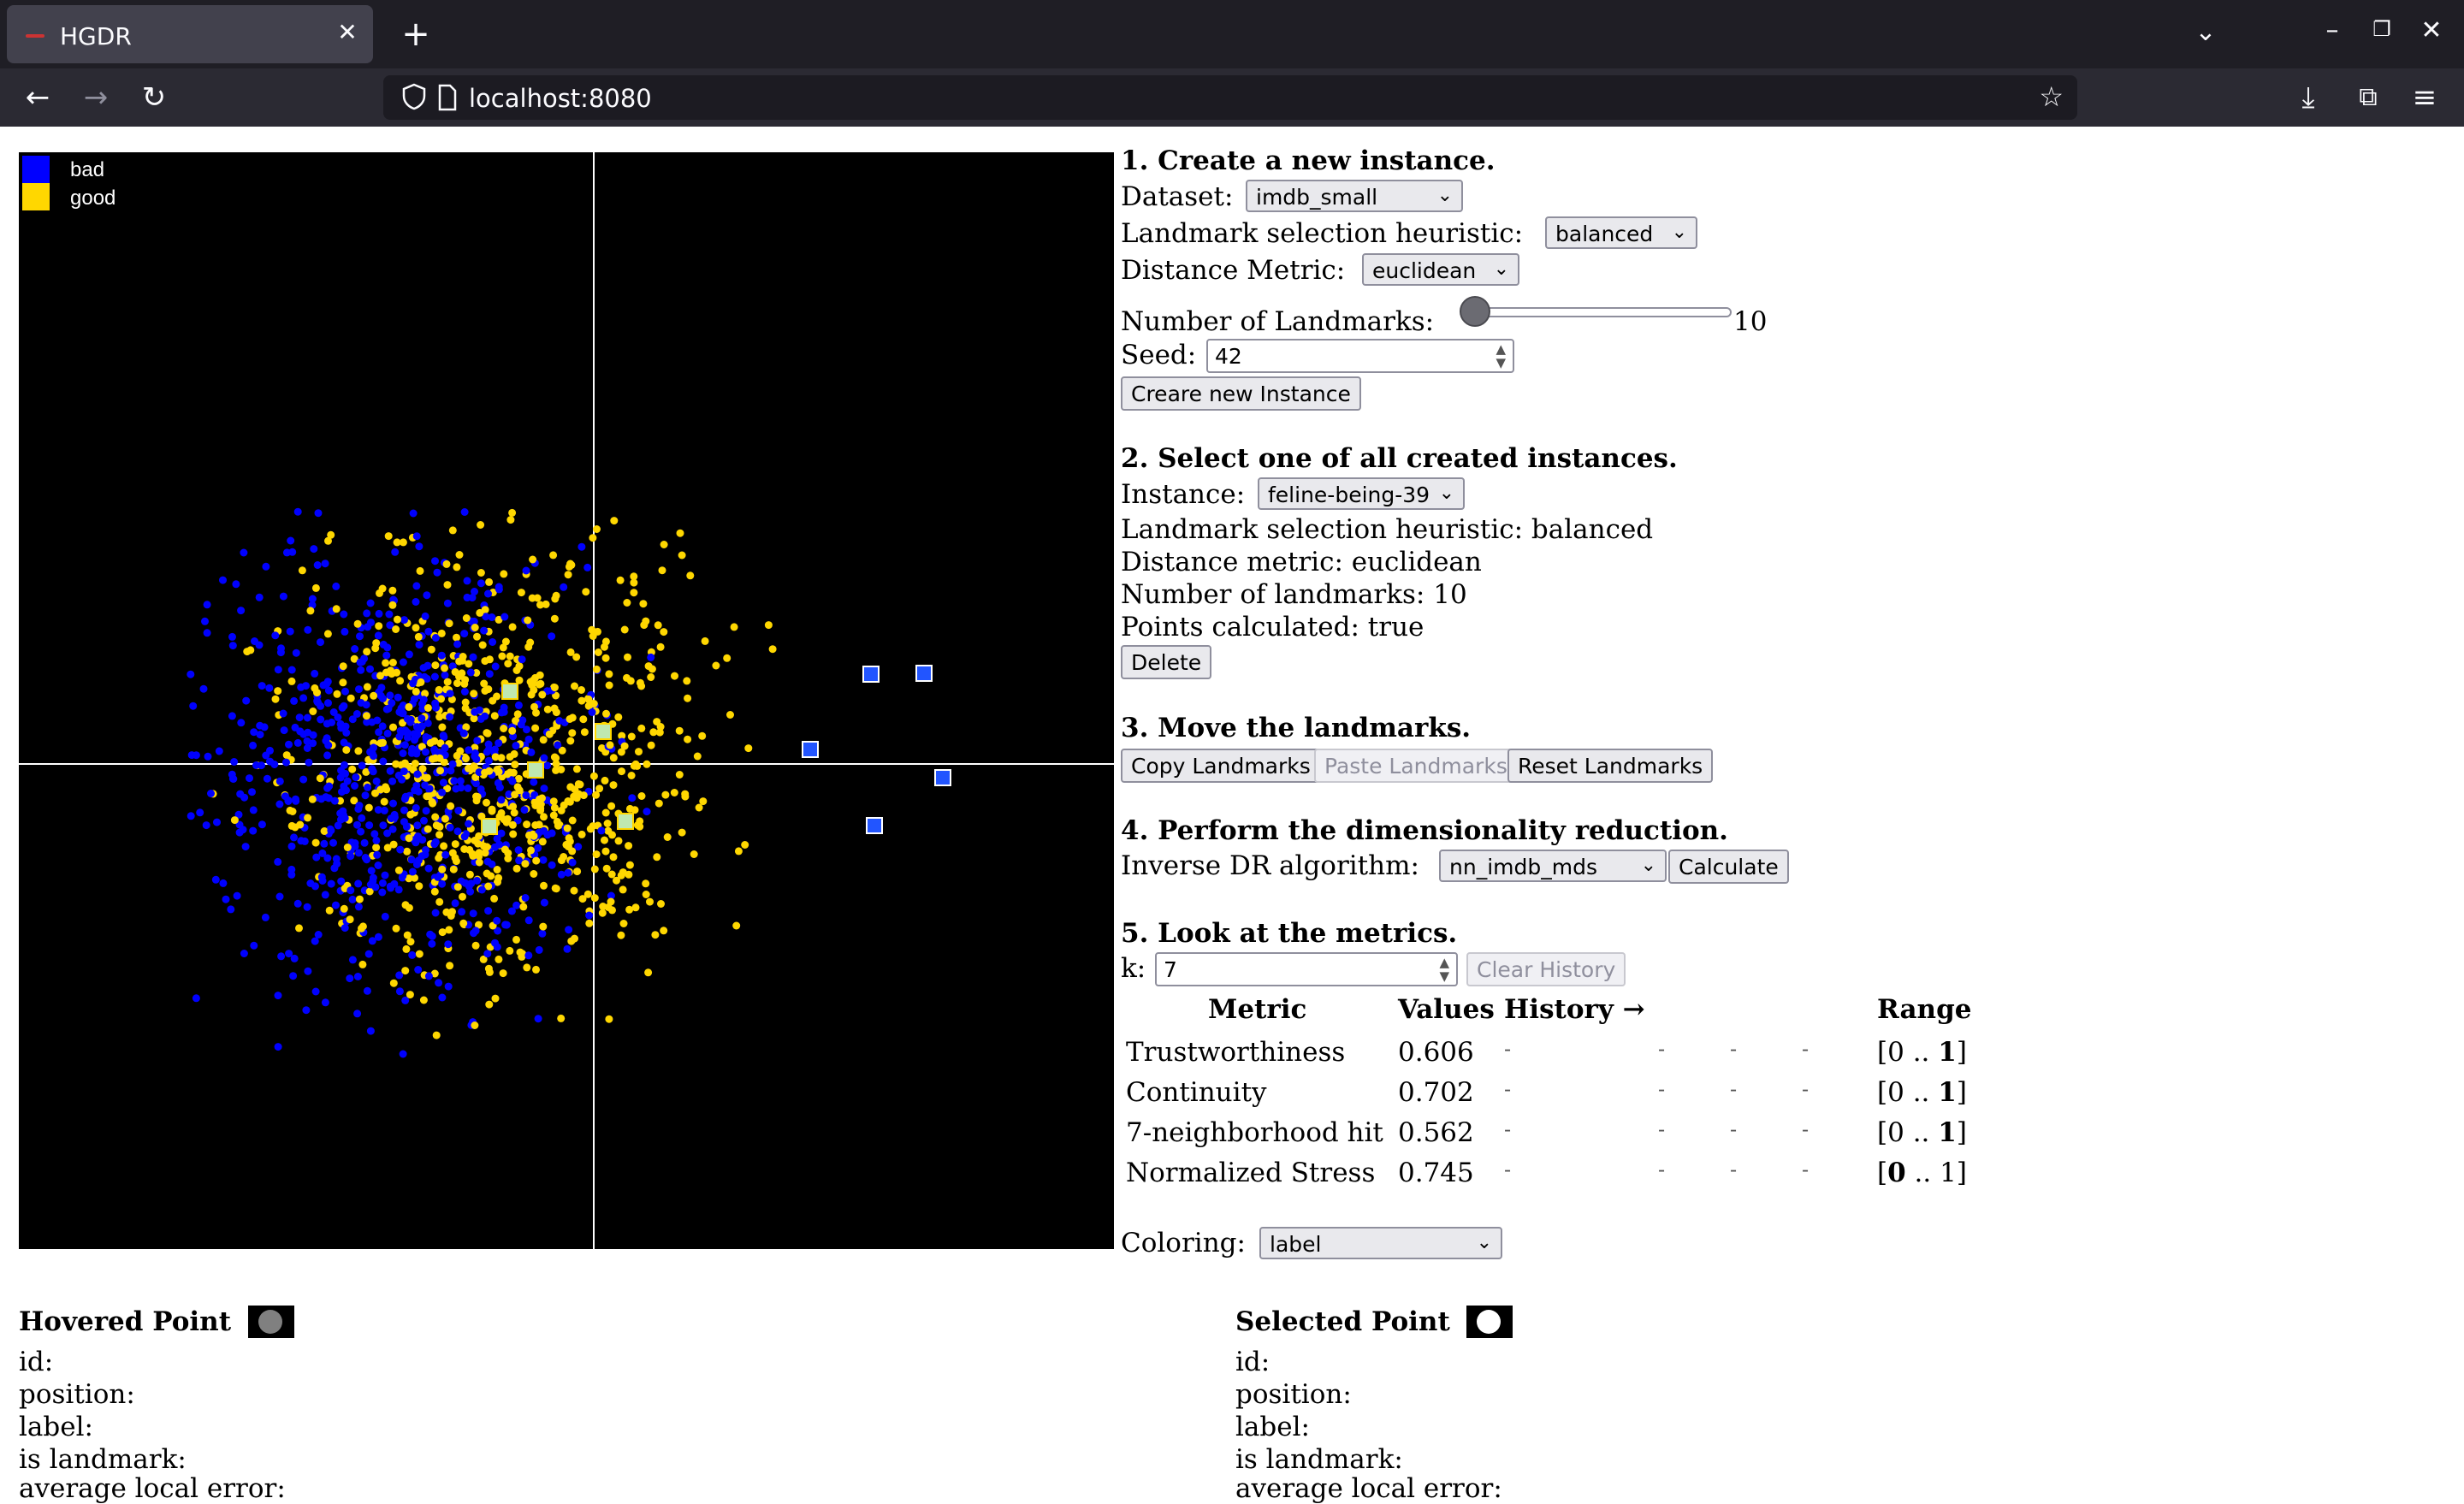 The height and width of the screenshot is (1504, 2464). I want to click on bookmark-star-icon: ☆, so click(2051, 96).